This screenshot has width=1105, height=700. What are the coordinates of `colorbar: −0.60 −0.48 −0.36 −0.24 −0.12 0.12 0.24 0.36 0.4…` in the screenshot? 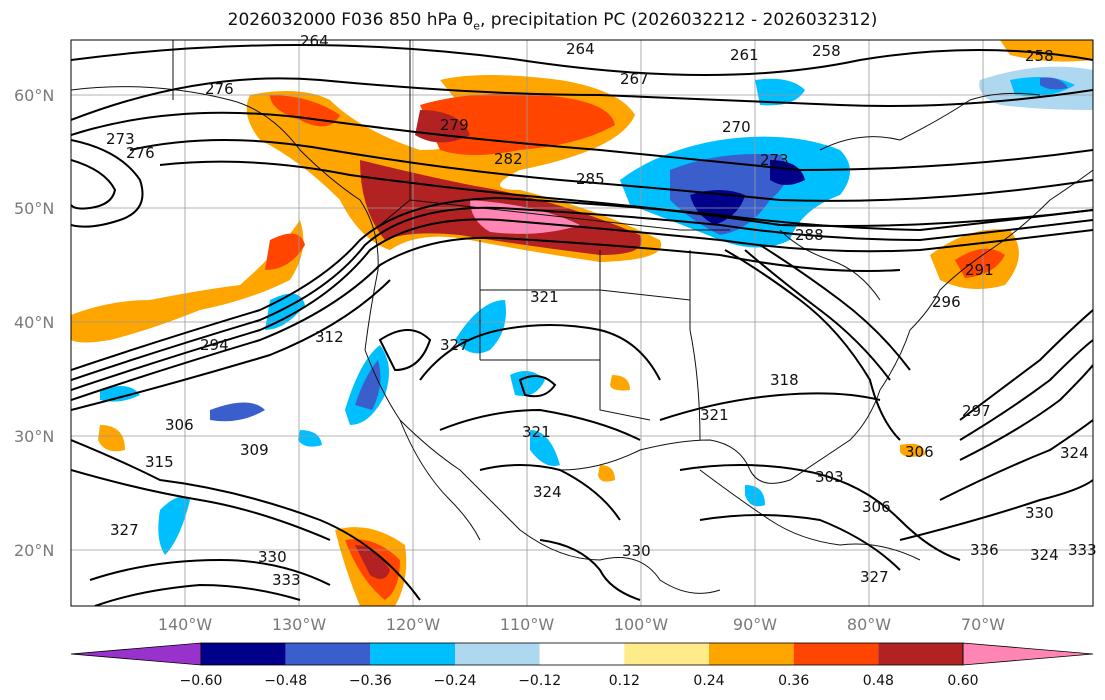 It's located at (582, 665).